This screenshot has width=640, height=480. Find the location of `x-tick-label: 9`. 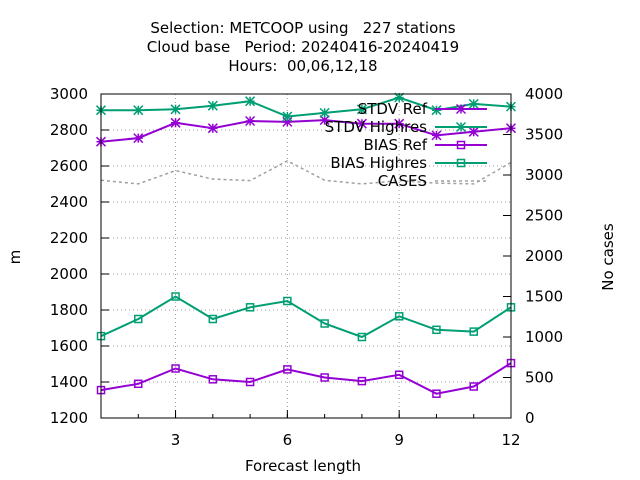

x-tick-label: 9 is located at coordinates (399, 440).